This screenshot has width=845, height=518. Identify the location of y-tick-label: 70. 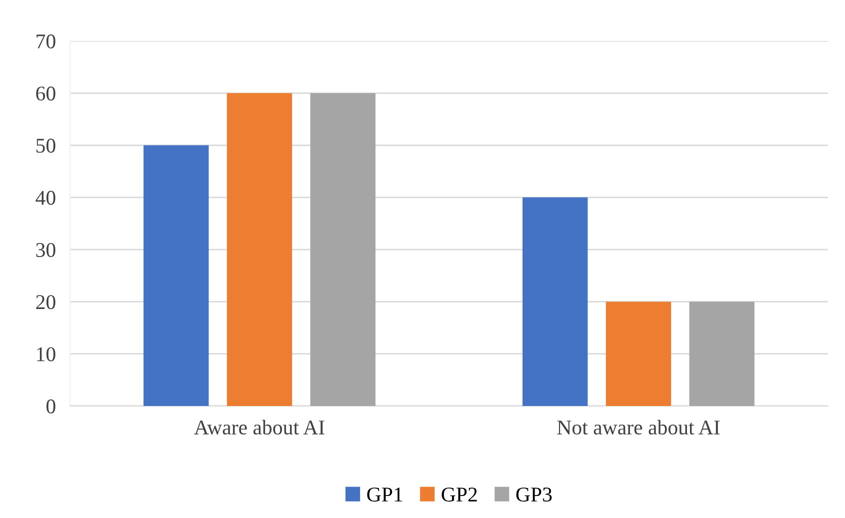
(46, 41).